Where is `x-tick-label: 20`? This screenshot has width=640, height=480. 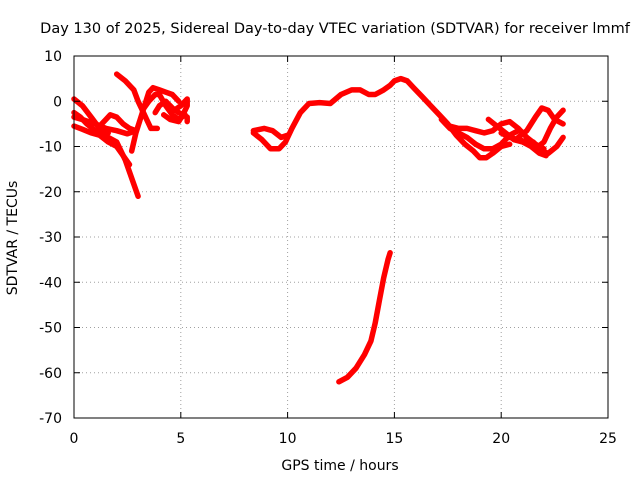
x-tick-label: 20 is located at coordinates (501, 439).